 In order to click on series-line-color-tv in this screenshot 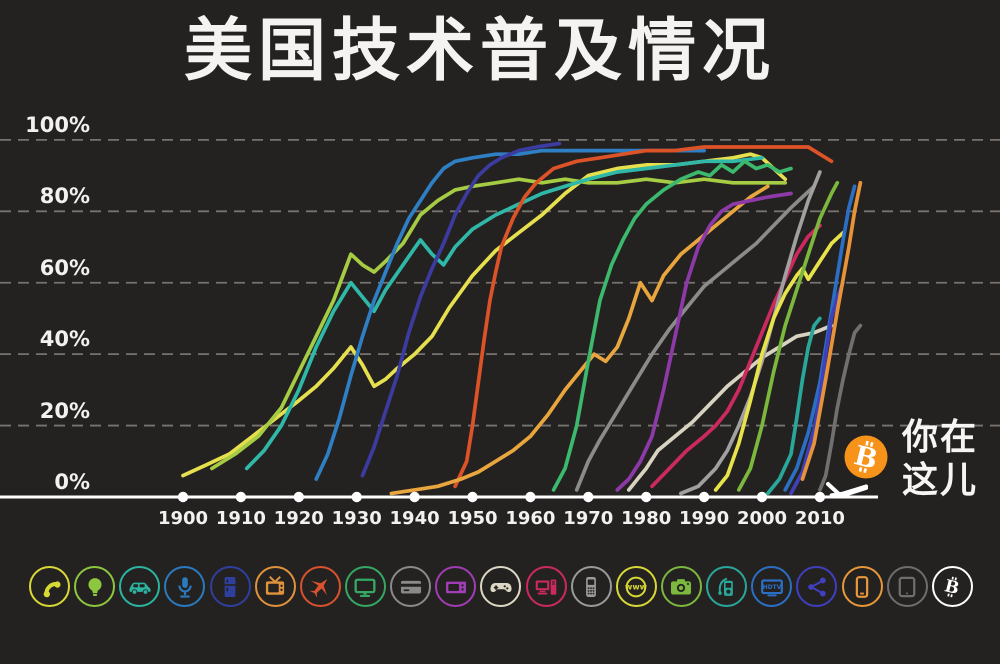, I will do `click(672, 325)`.